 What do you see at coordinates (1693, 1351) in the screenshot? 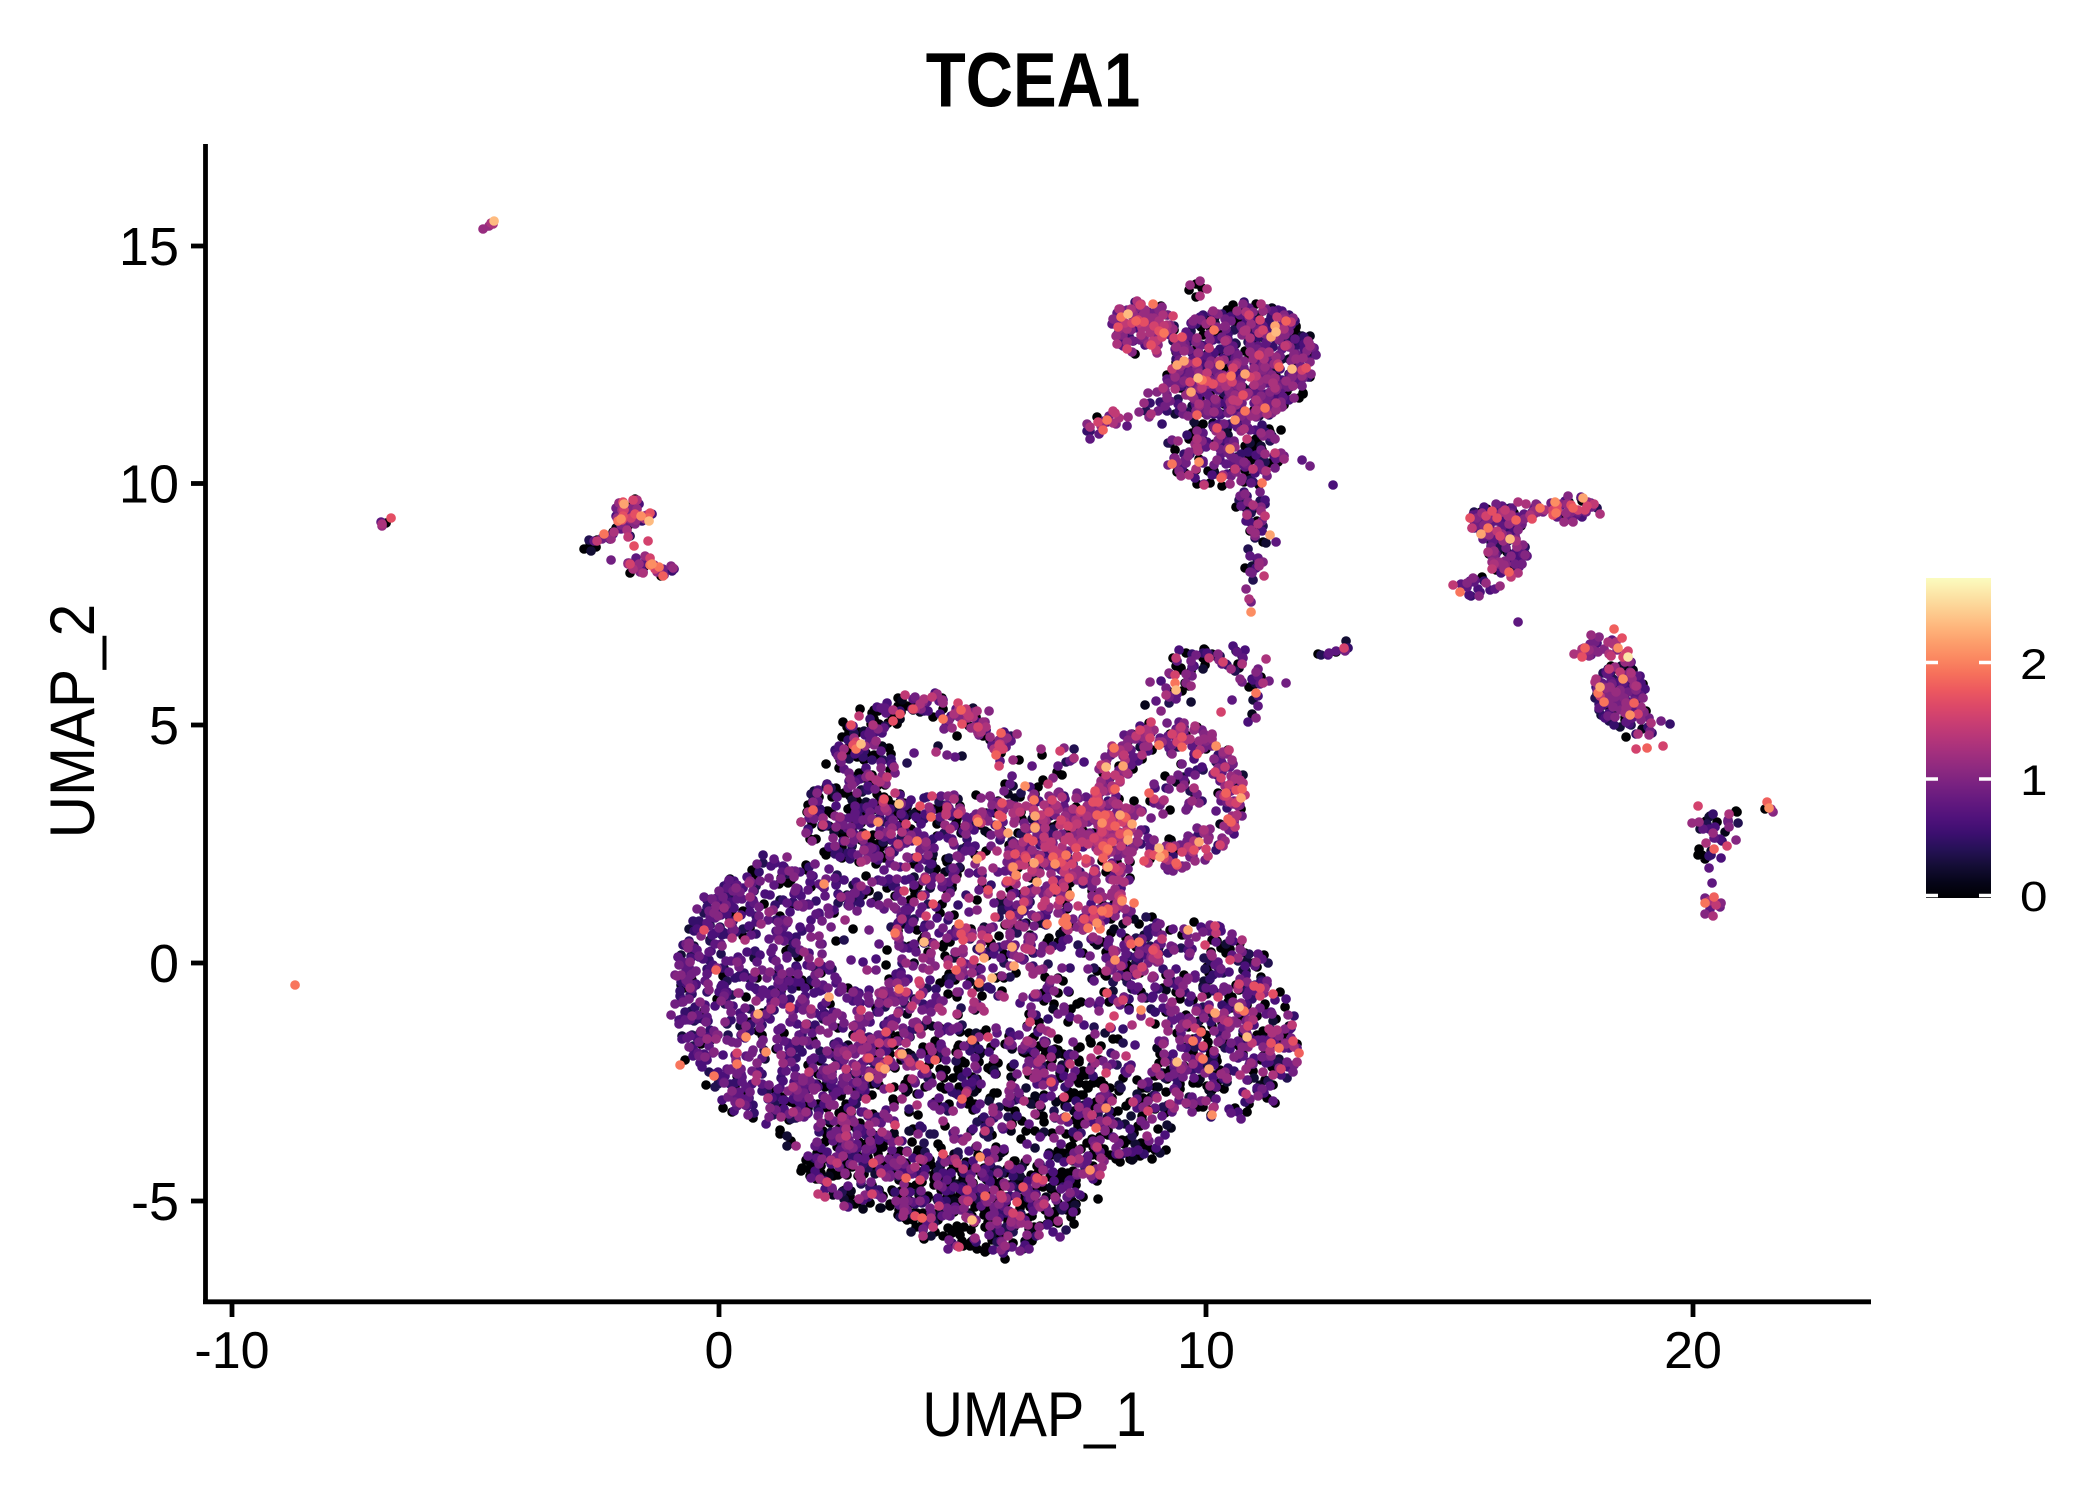
I see `svg-text: 20` at bounding box center [1693, 1351].